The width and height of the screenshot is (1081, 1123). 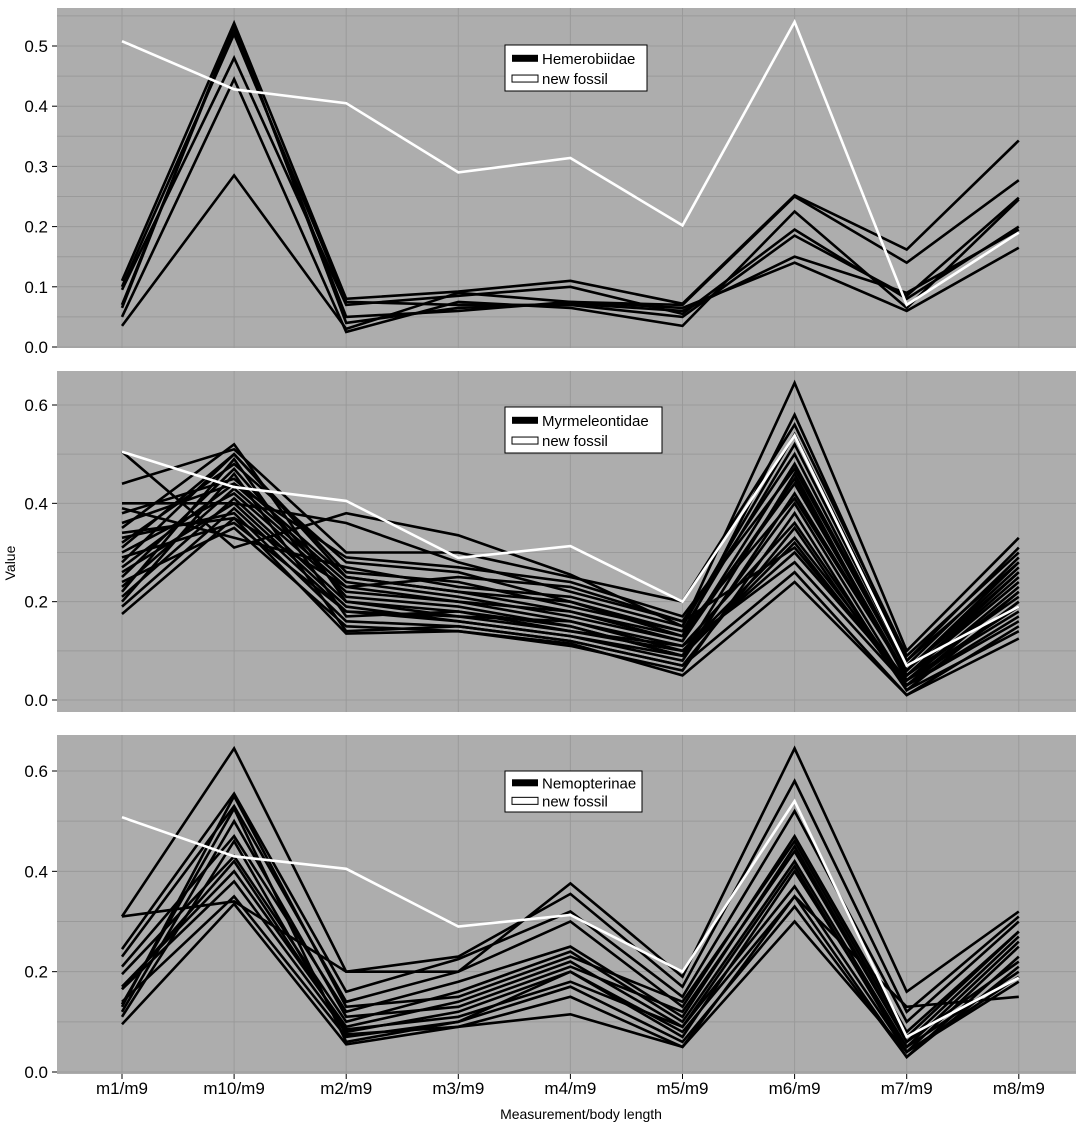 What do you see at coordinates (10, 562) in the screenshot?
I see `y-axis-title: Value` at bounding box center [10, 562].